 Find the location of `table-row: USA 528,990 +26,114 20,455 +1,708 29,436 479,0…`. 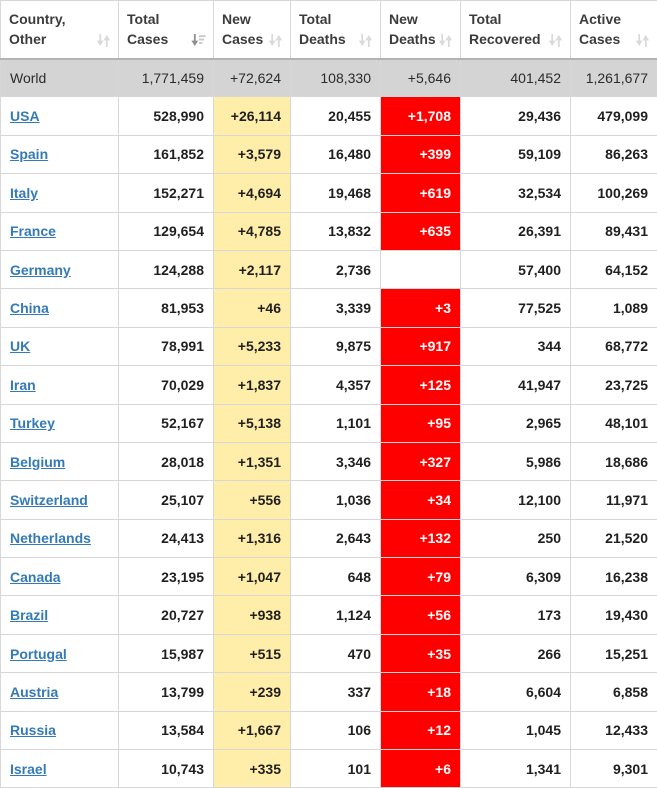

table-row: USA 528,990 +26,114 20,455 +1,708 29,436 479,0… is located at coordinates (328, 116).